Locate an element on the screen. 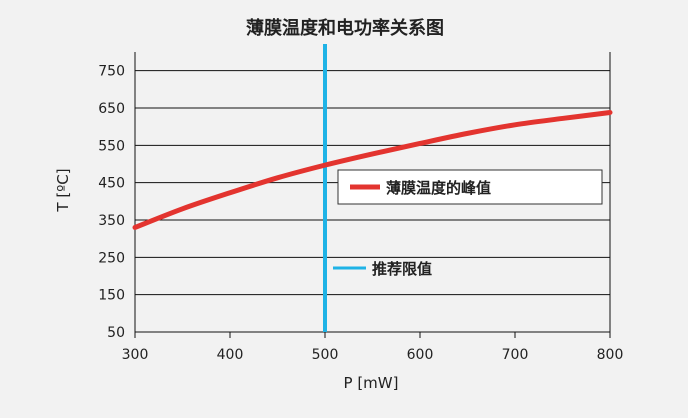 The image size is (688, 418). x-tick-label: 300 is located at coordinates (135, 355).